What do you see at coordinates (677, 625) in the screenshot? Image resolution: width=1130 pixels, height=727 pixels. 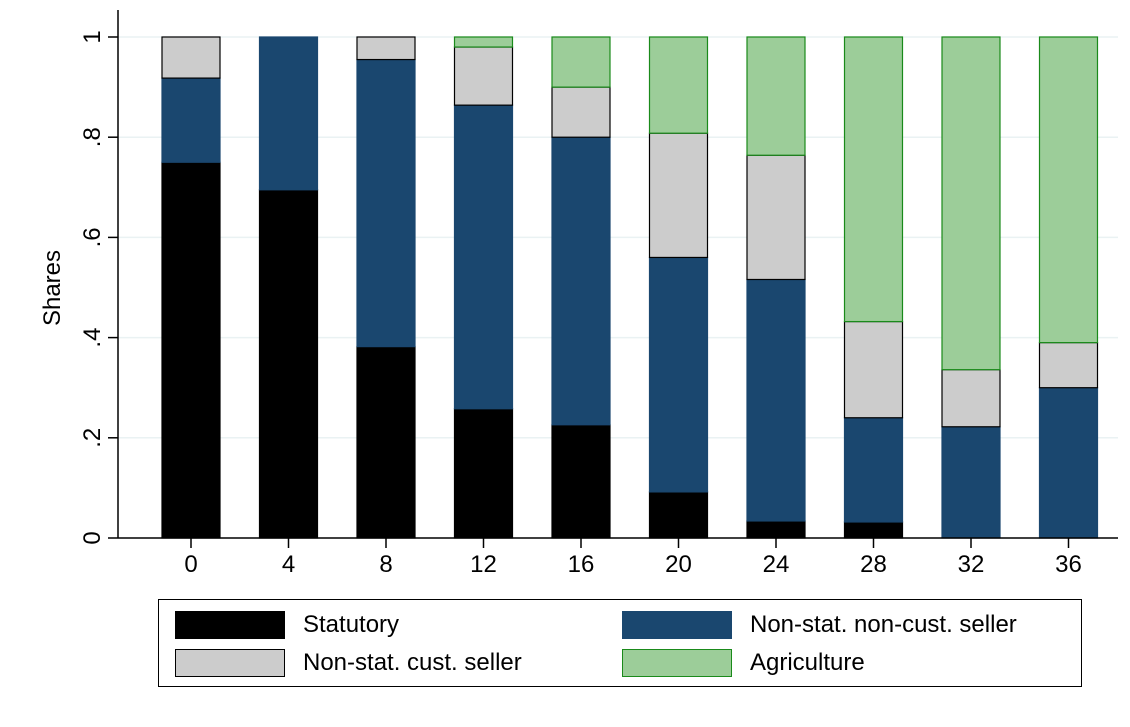 I see `legend-swatch-non-stat-non-cust-seller` at bounding box center [677, 625].